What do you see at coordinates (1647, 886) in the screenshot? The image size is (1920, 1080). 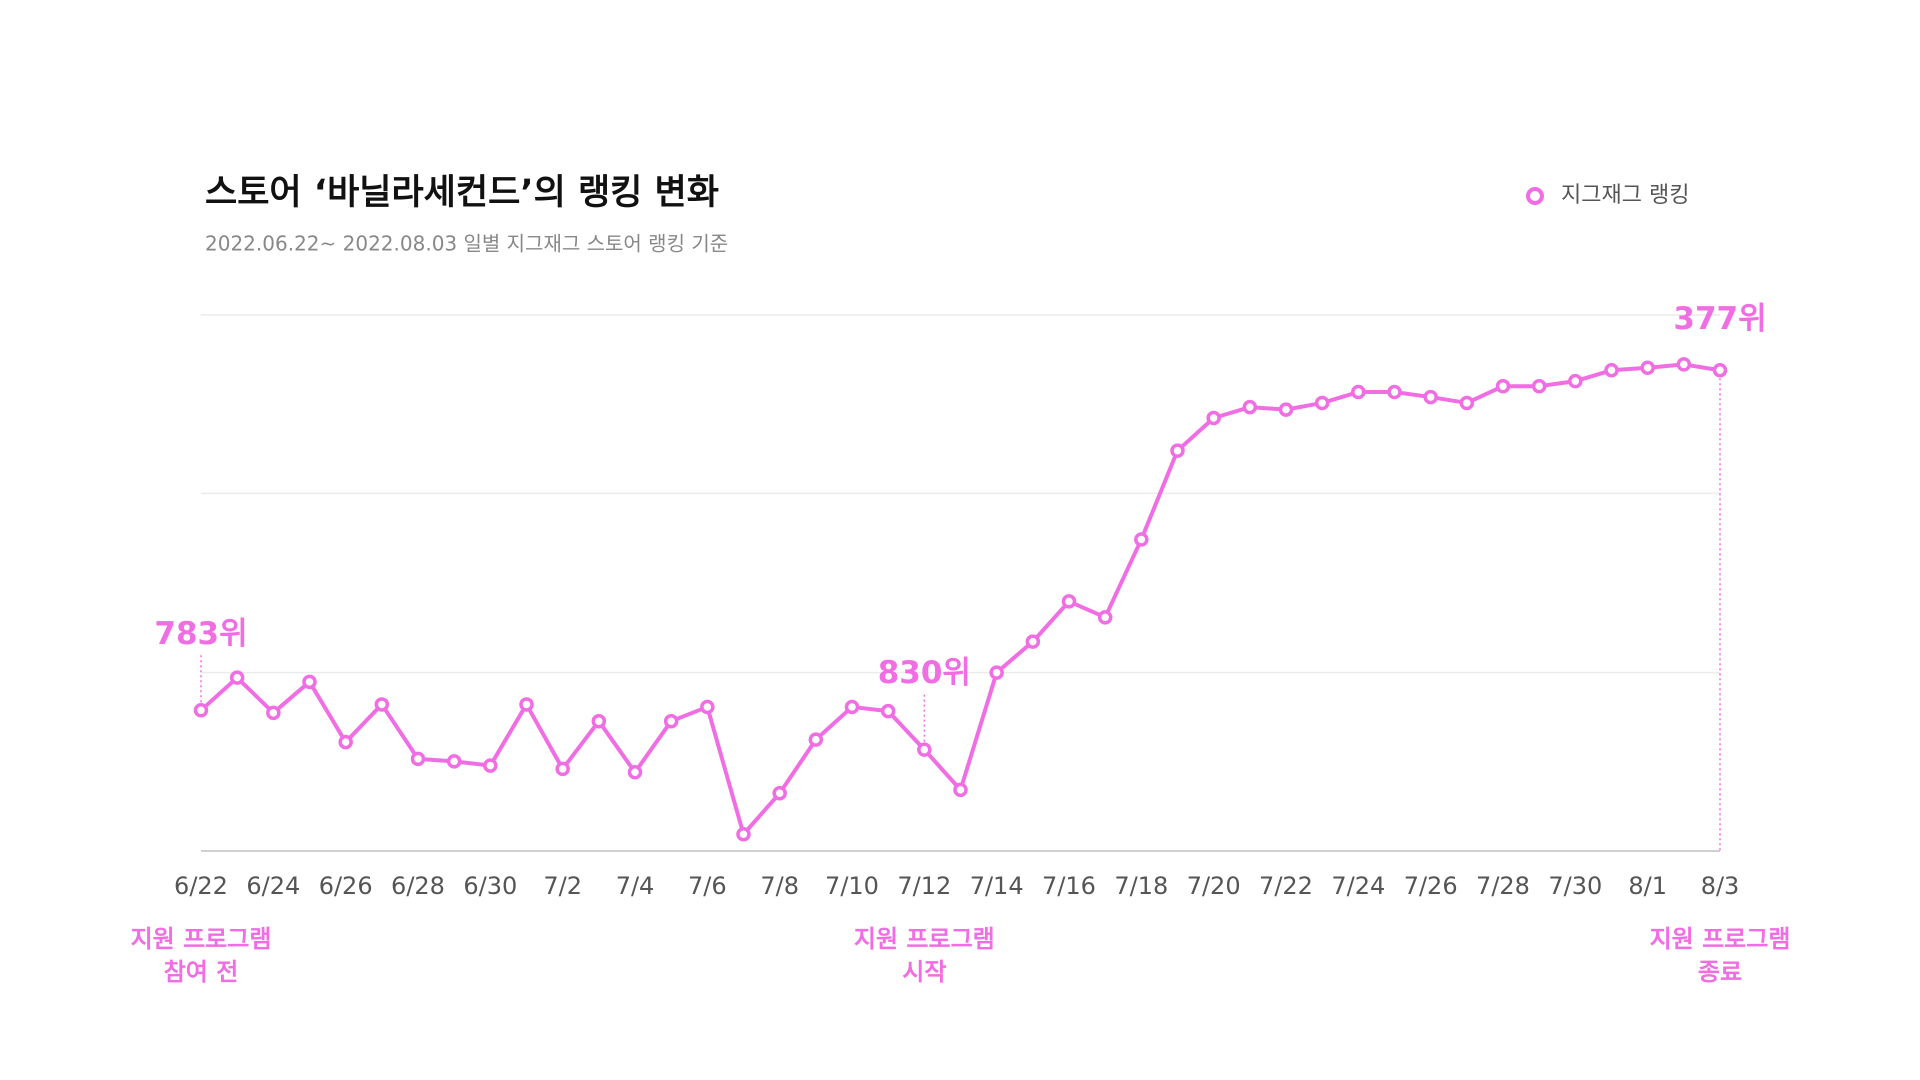 I see `x-tick-label: 8/1` at bounding box center [1647, 886].